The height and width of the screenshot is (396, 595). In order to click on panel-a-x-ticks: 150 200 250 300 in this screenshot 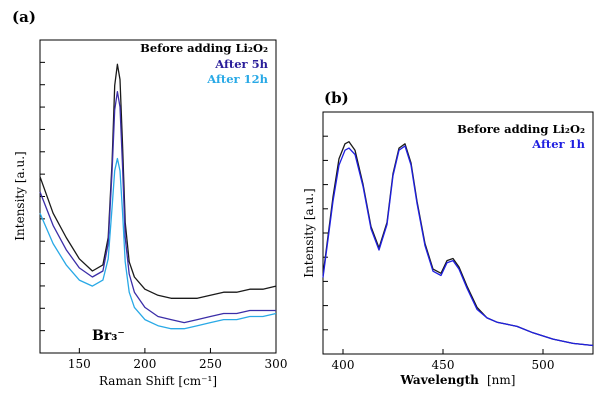, I will do `click(178, 359)`.